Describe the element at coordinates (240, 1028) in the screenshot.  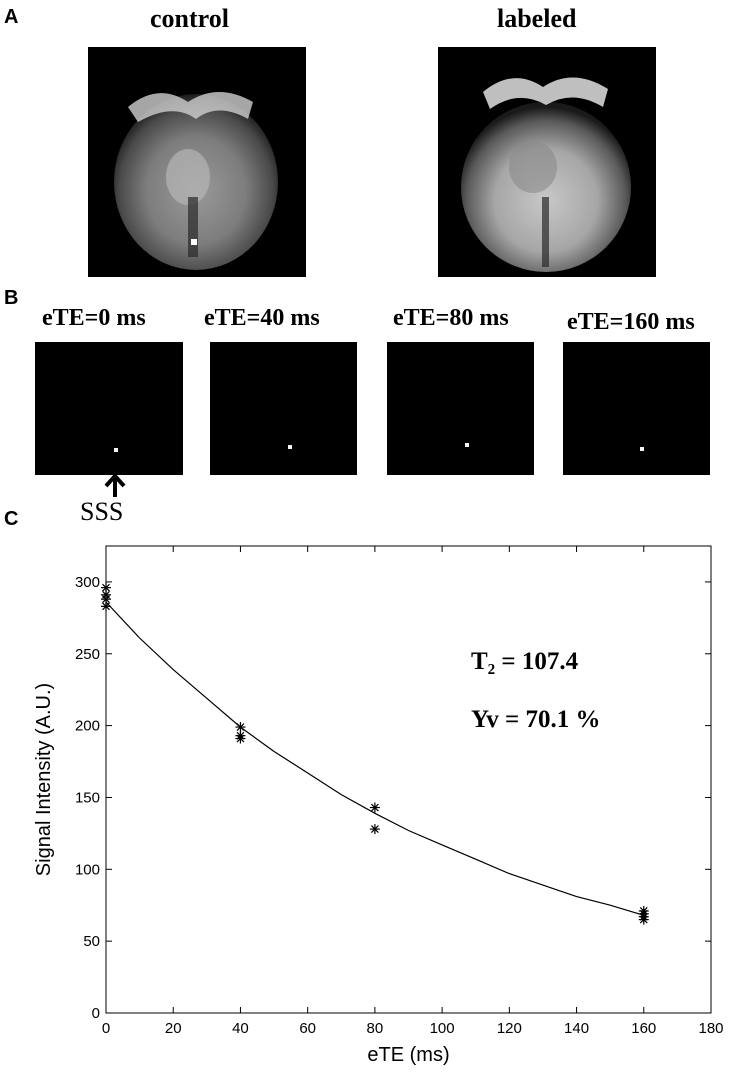
I see `x-tick-label: 40` at that location.